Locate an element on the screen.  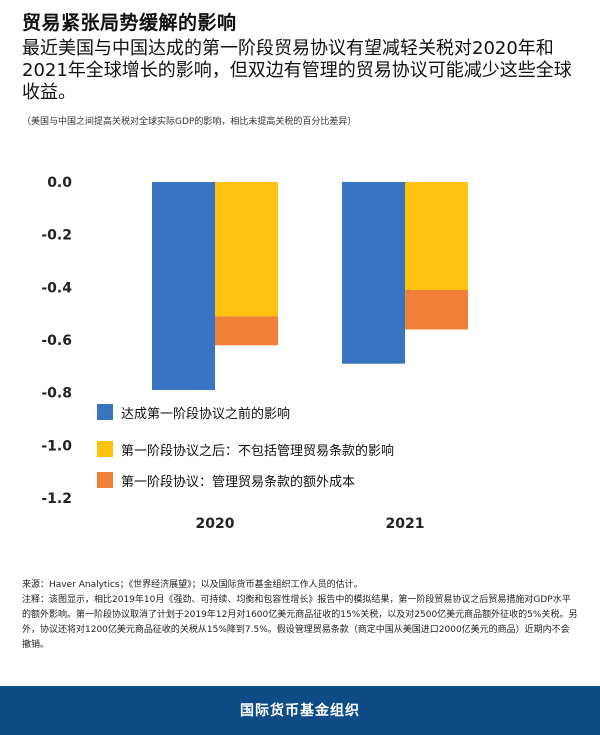
chart-title: 贸易紧张局势缓解的影响 is located at coordinates (129, 23).